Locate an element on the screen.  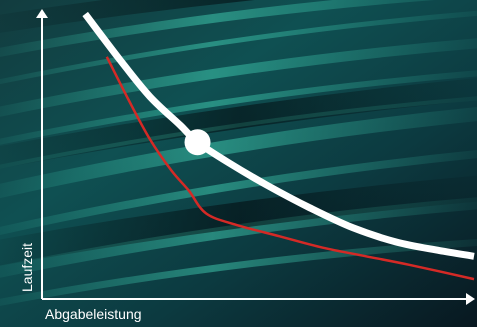
x-axis-label: Abgabeleistung is located at coordinates (93, 314).